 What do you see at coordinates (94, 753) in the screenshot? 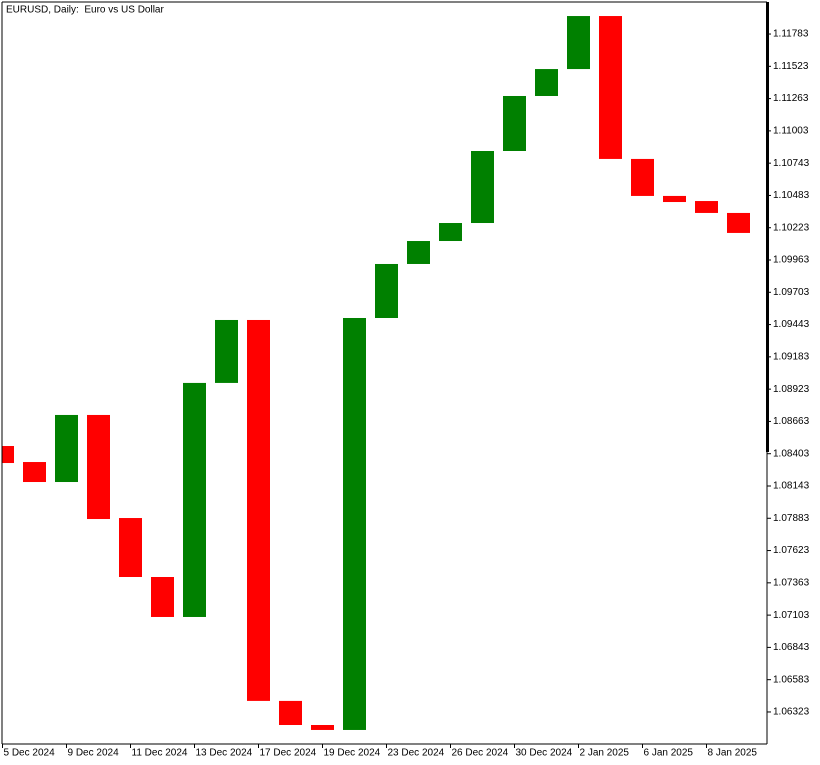
I see `x-tick-label: 9 Dec 2024` at bounding box center [94, 753].